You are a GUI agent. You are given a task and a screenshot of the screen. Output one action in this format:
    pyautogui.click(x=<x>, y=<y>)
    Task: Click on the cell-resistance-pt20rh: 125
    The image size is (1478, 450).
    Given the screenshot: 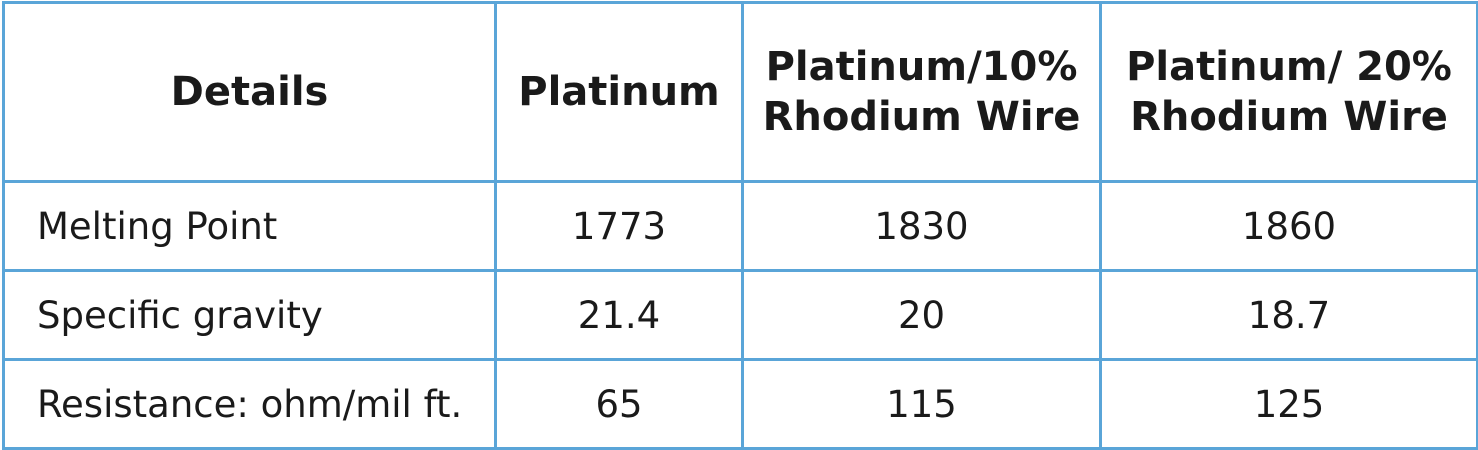 What is the action you would take?
    pyautogui.click(x=1288, y=404)
    